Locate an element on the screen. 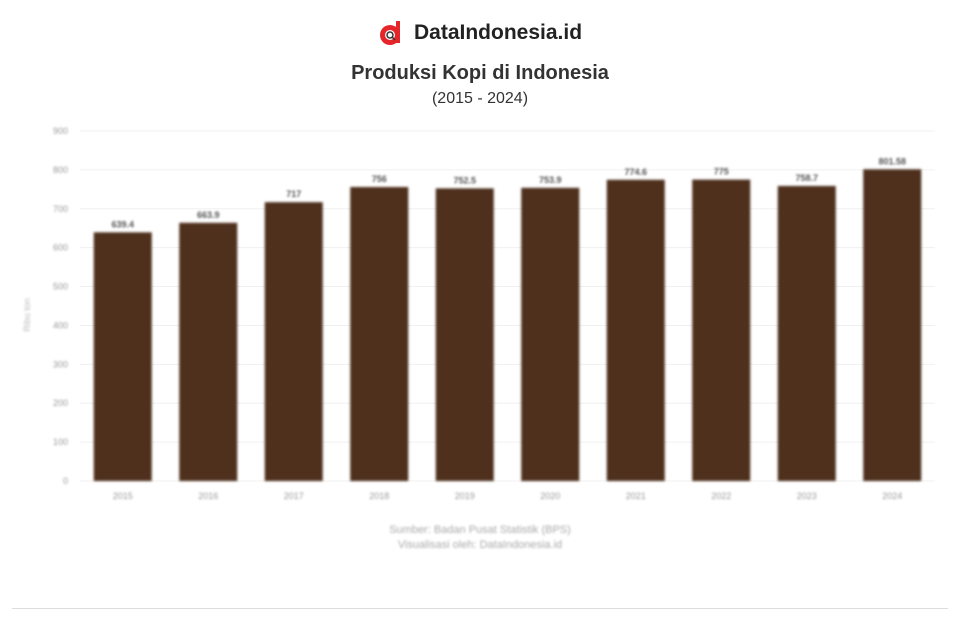 Image resolution: width=960 pixels, height=620 pixels. data-label: 758.7 is located at coordinates (806, 178).